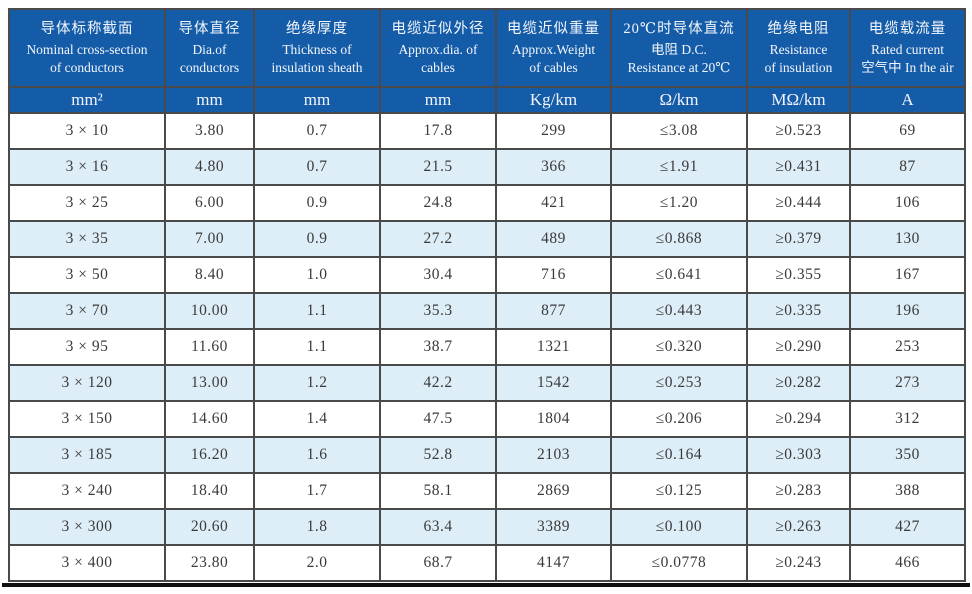 The height and width of the screenshot is (594, 972). I want to click on column-unit: mm, so click(209, 100).